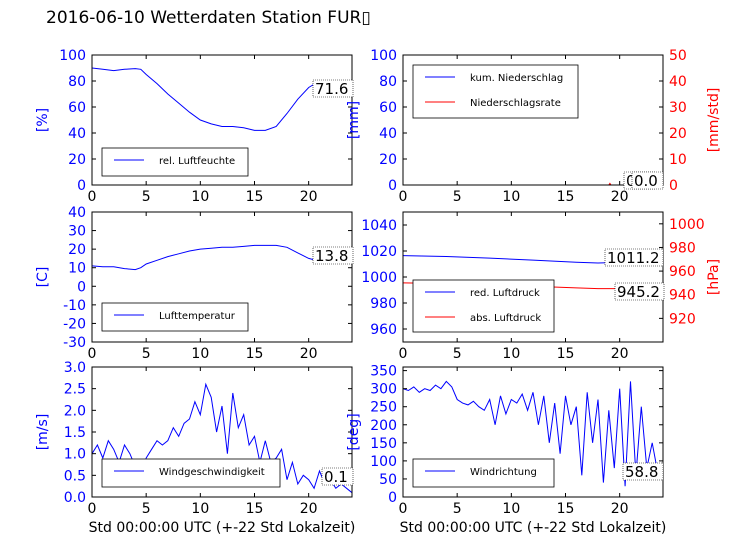 The width and height of the screenshot is (736, 552). I want to click on y-tick-label: 960, so click(383, 330).